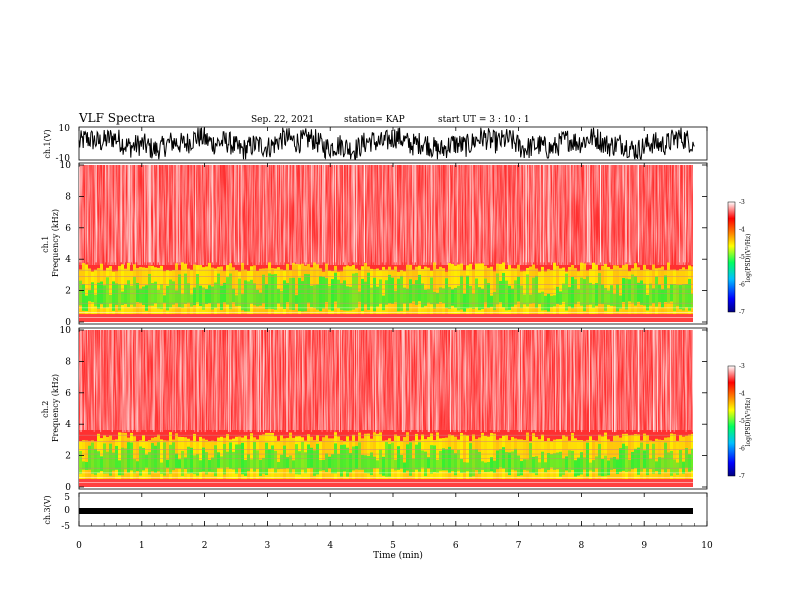 This screenshot has height=612, width=792. Describe the element at coordinates (68, 323) in the screenshot. I see `ch1-ytick-label: 0` at that location.